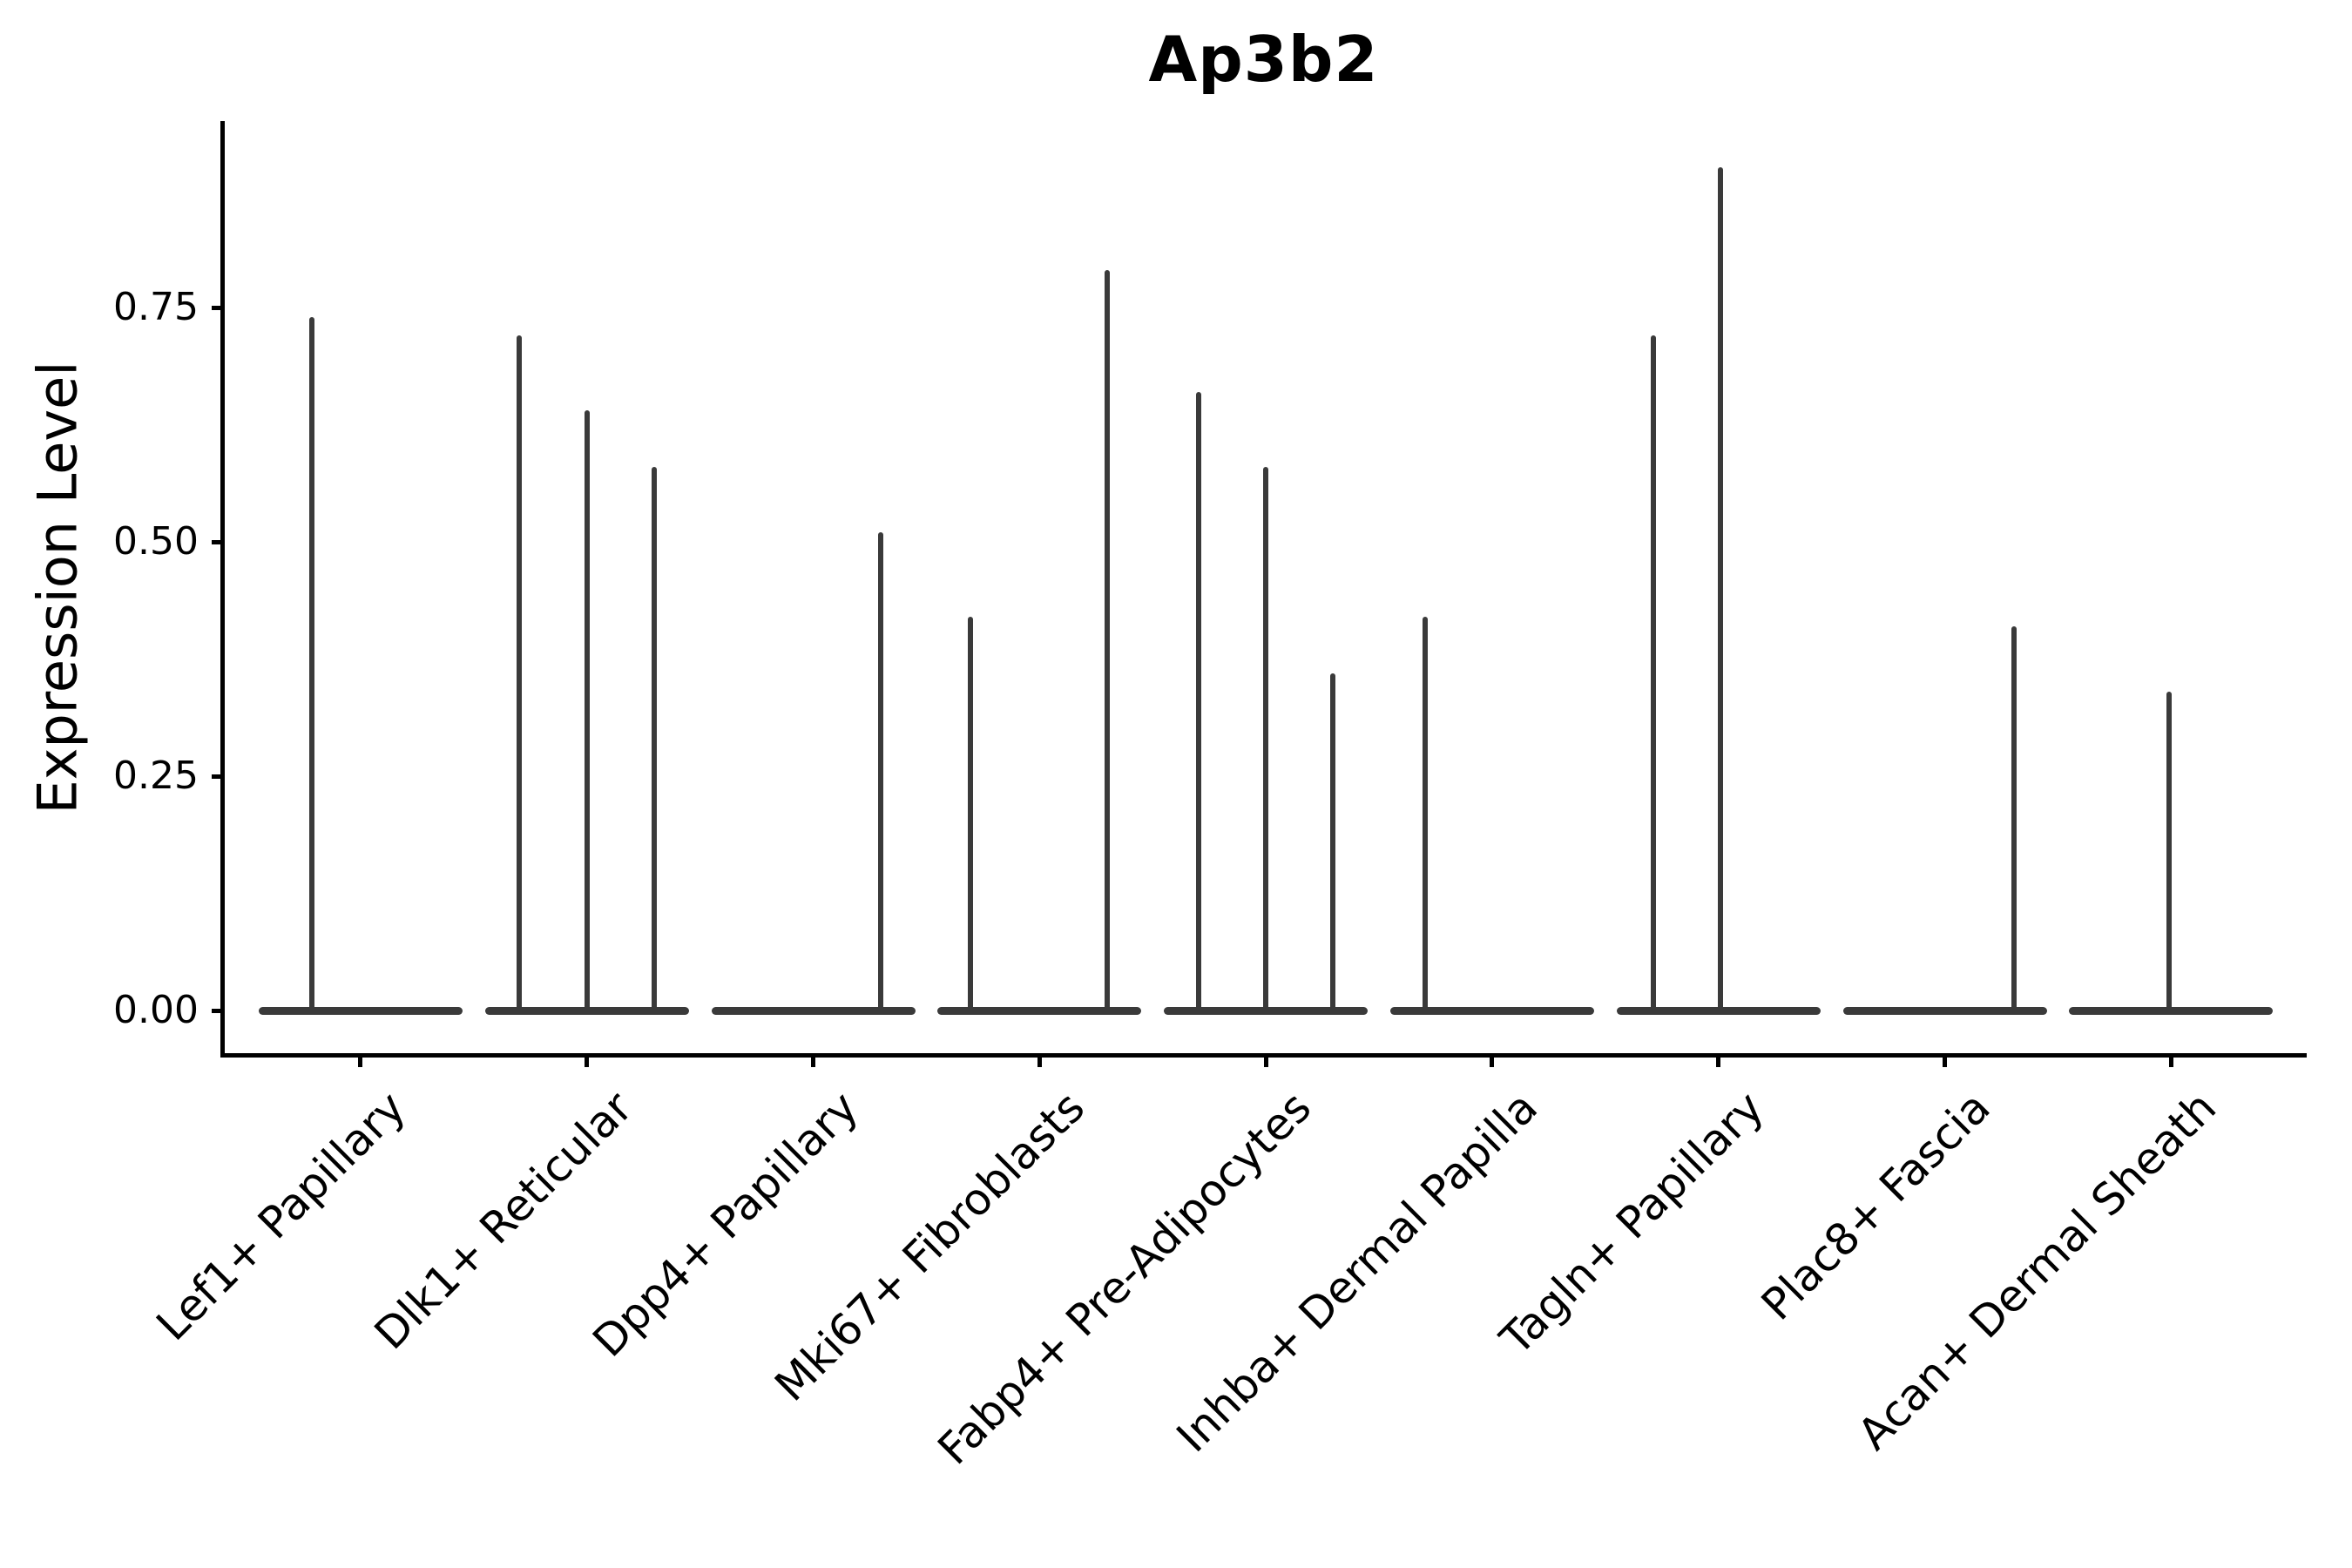 This screenshot has height=1568, width=2352. I want to click on x-tick-label: Inhba+ Dermal Papilla, so click(1356, 1272).